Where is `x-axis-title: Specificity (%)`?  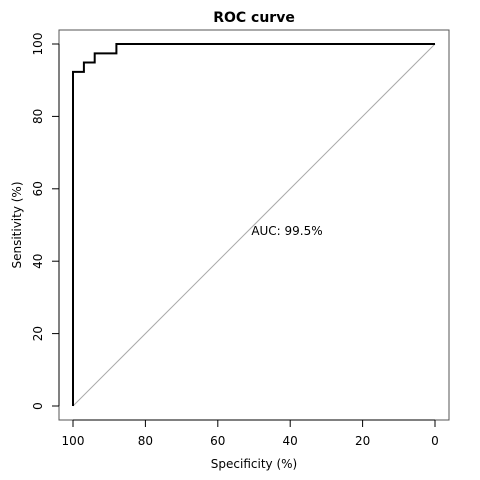 x-axis-title: Specificity (%) is located at coordinates (254, 464).